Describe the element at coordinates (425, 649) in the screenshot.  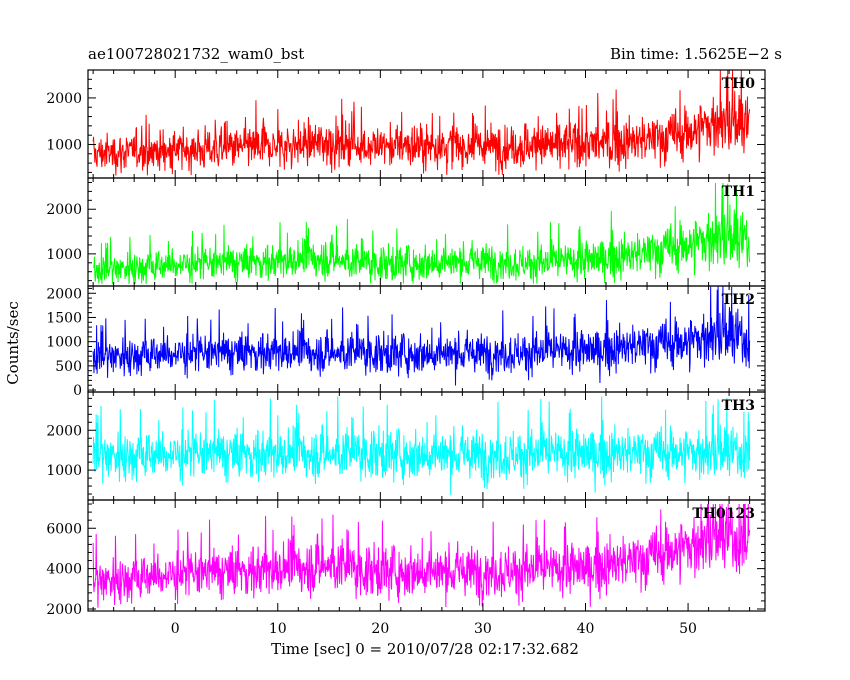
I see `x-axis-label: Time [sec] 0 = 2010/07/28 02:17:32.682` at that location.